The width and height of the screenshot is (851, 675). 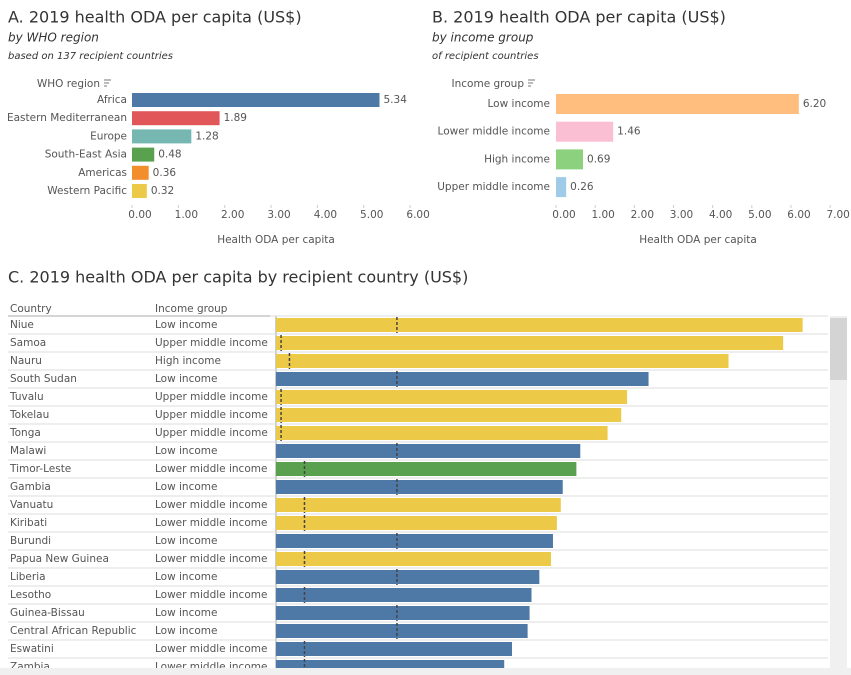 What do you see at coordinates (598, 159) in the screenshot?
I see `value-label: 0.69` at bounding box center [598, 159].